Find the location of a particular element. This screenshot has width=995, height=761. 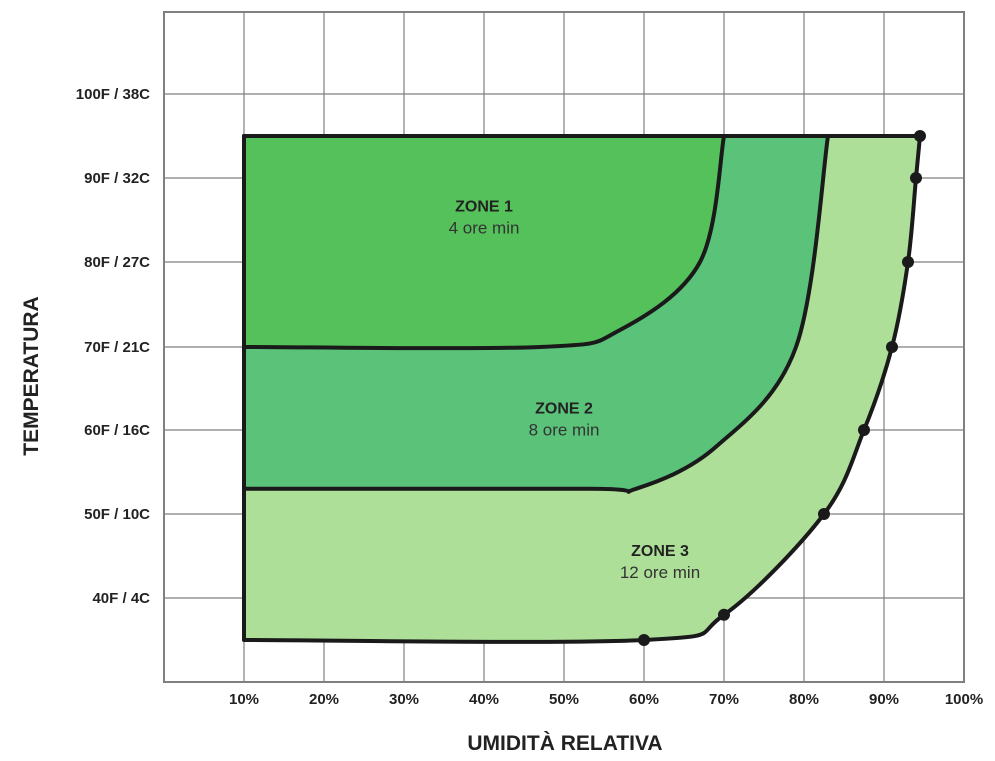

zone-2-duration: 8 ore min is located at coordinates (564, 429).